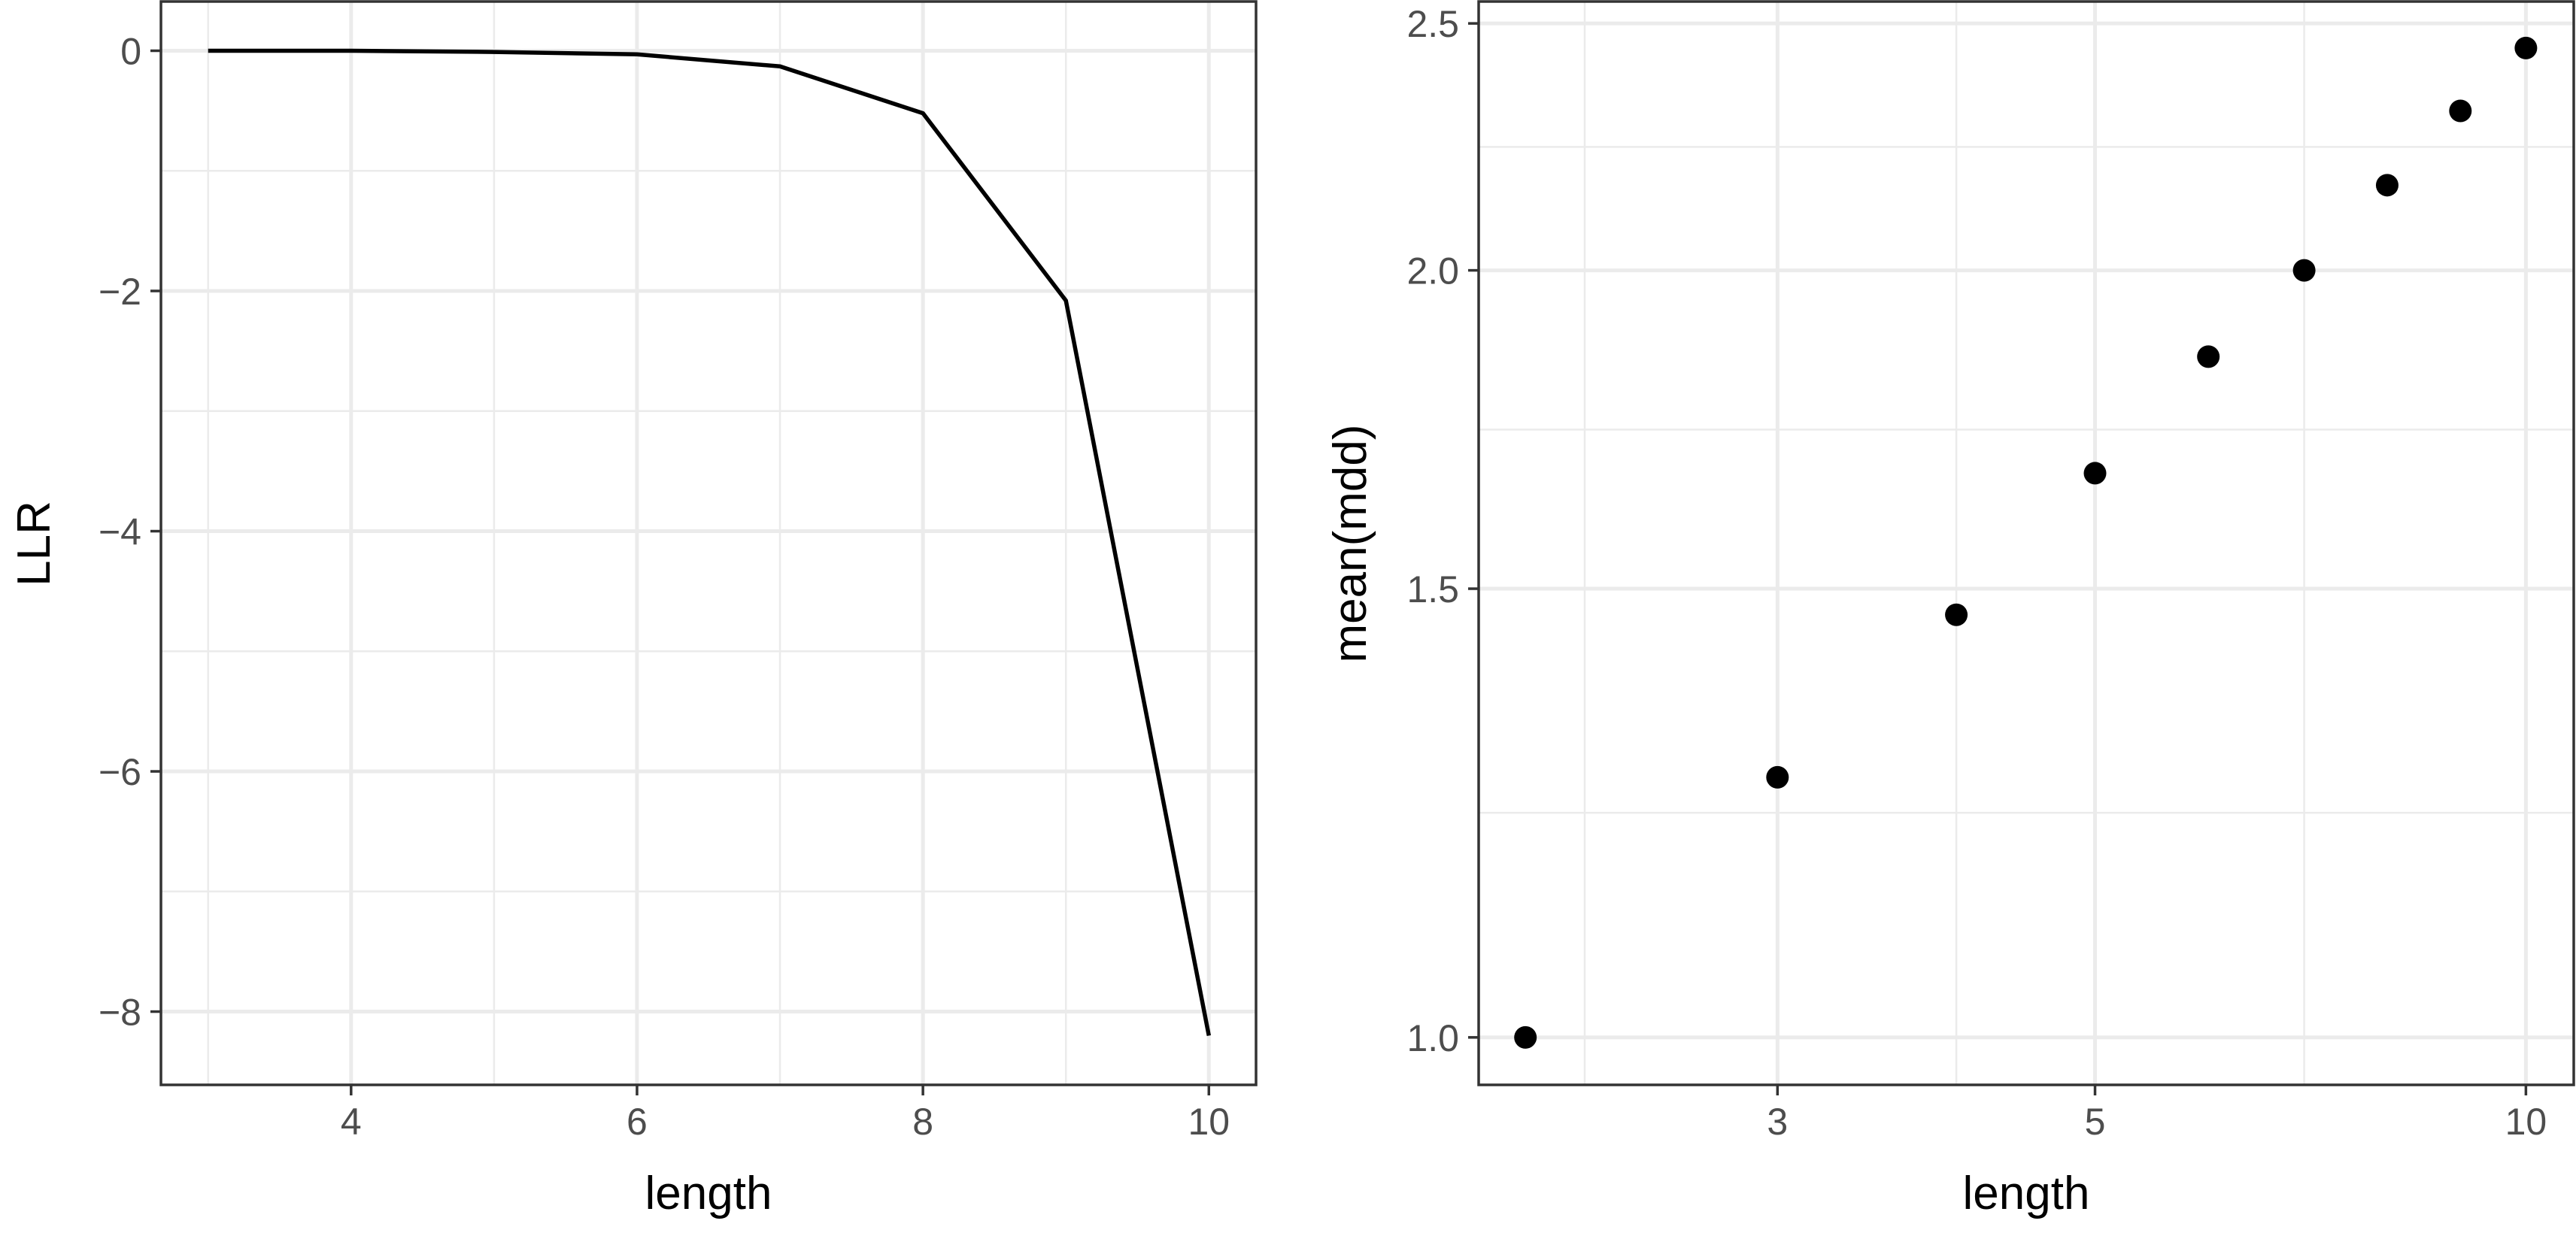  Describe the element at coordinates (120, 772) in the screenshot. I see `llr-y-tick-label: −6` at that location.